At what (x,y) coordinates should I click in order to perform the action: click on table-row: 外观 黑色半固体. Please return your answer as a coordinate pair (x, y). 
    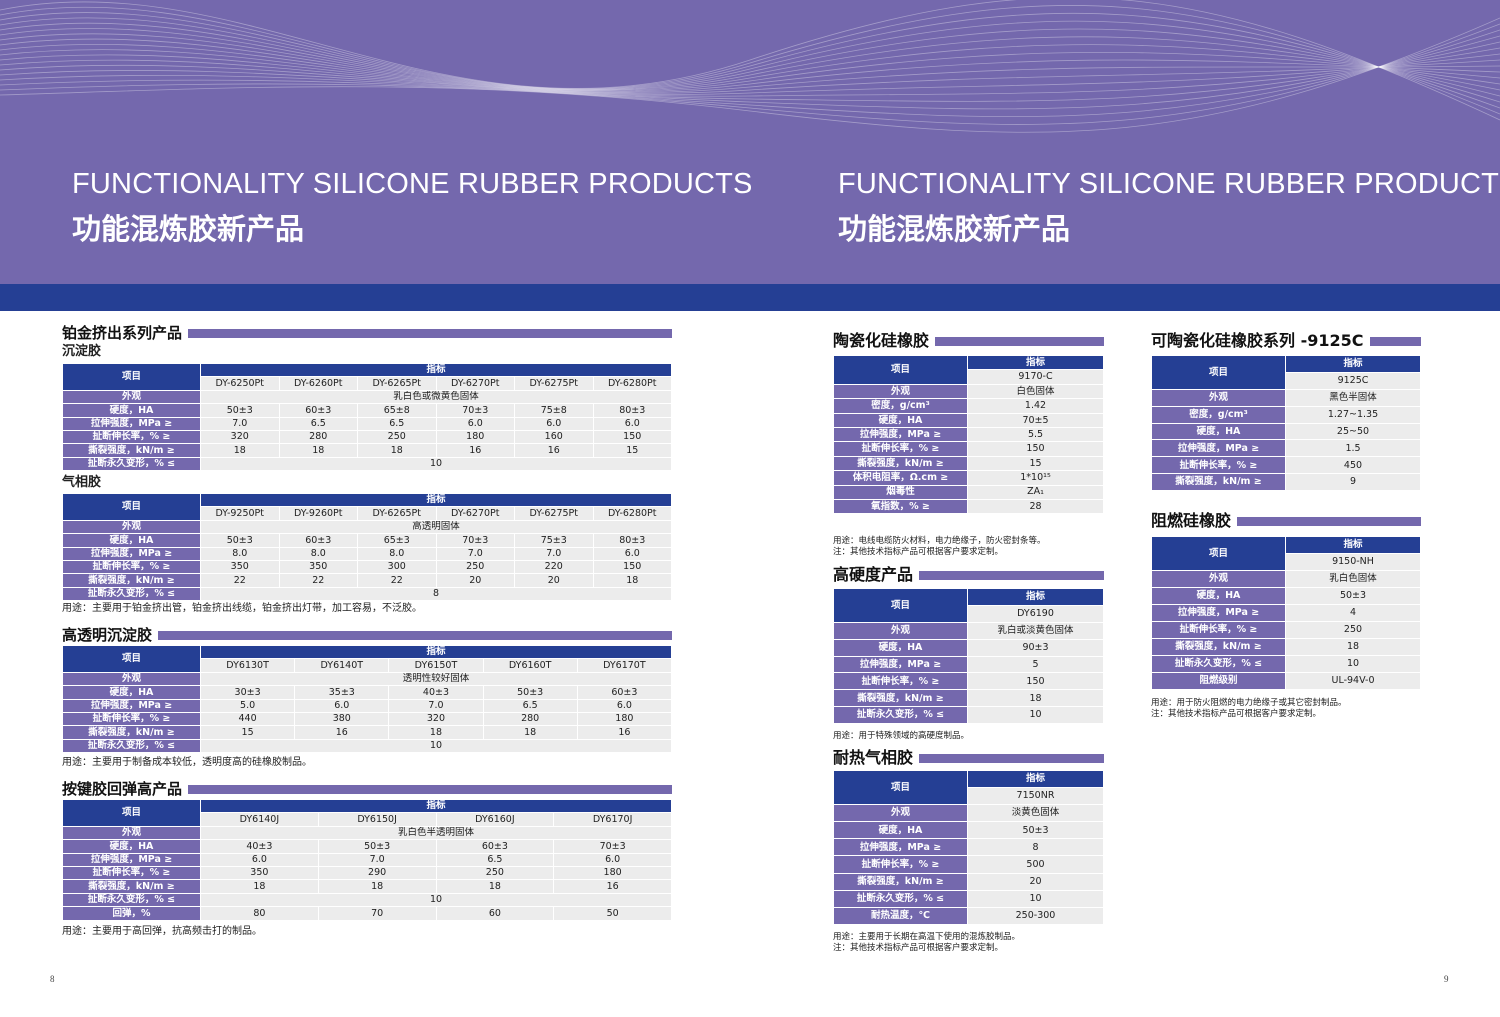
    Looking at the image, I should click on (1286, 397).